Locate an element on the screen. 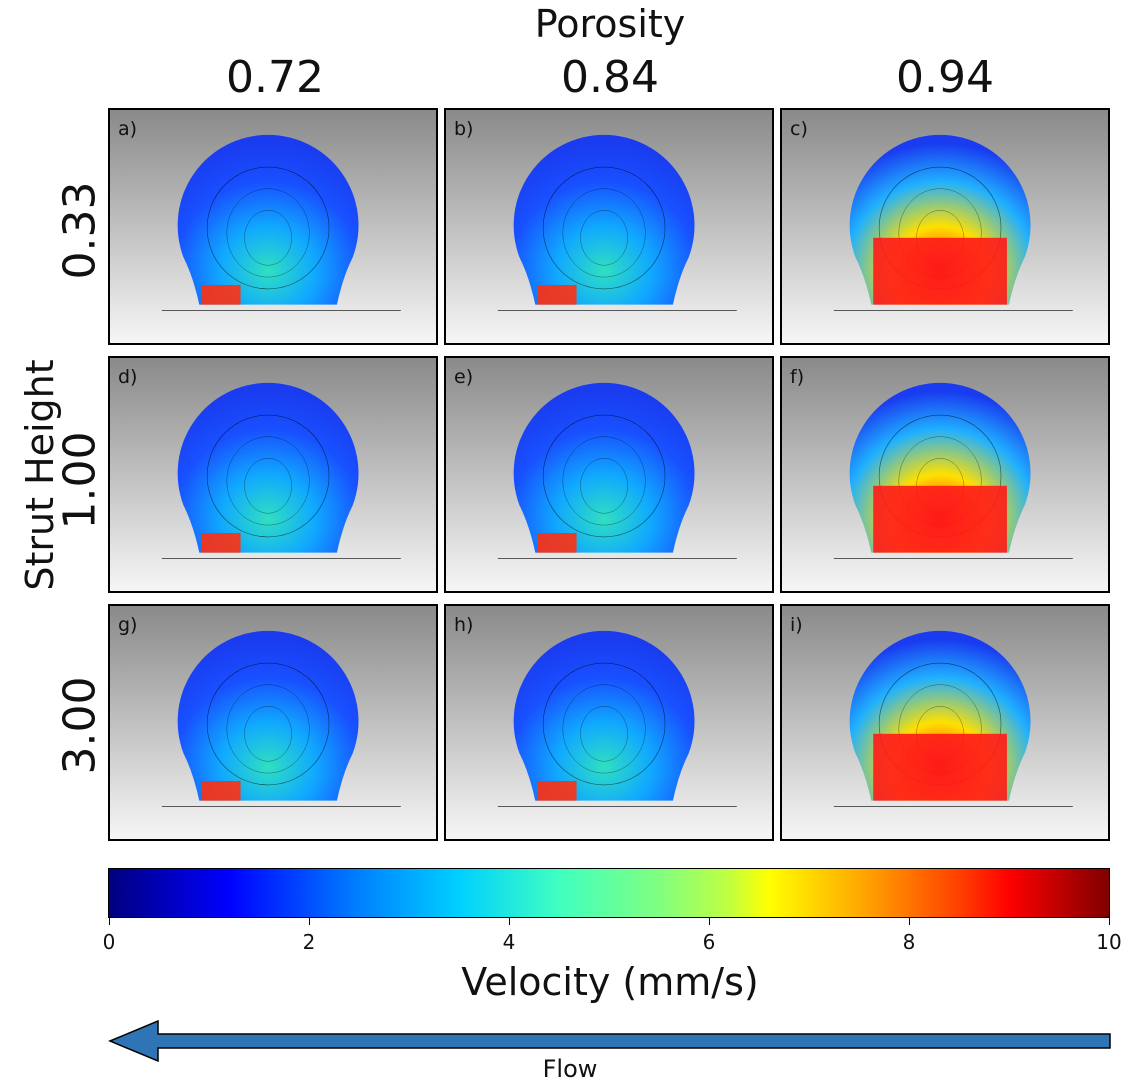 The height and width of the screenshot is (1087, 1134). row-label-3: 3.00 is located at coordinates (80, 725).